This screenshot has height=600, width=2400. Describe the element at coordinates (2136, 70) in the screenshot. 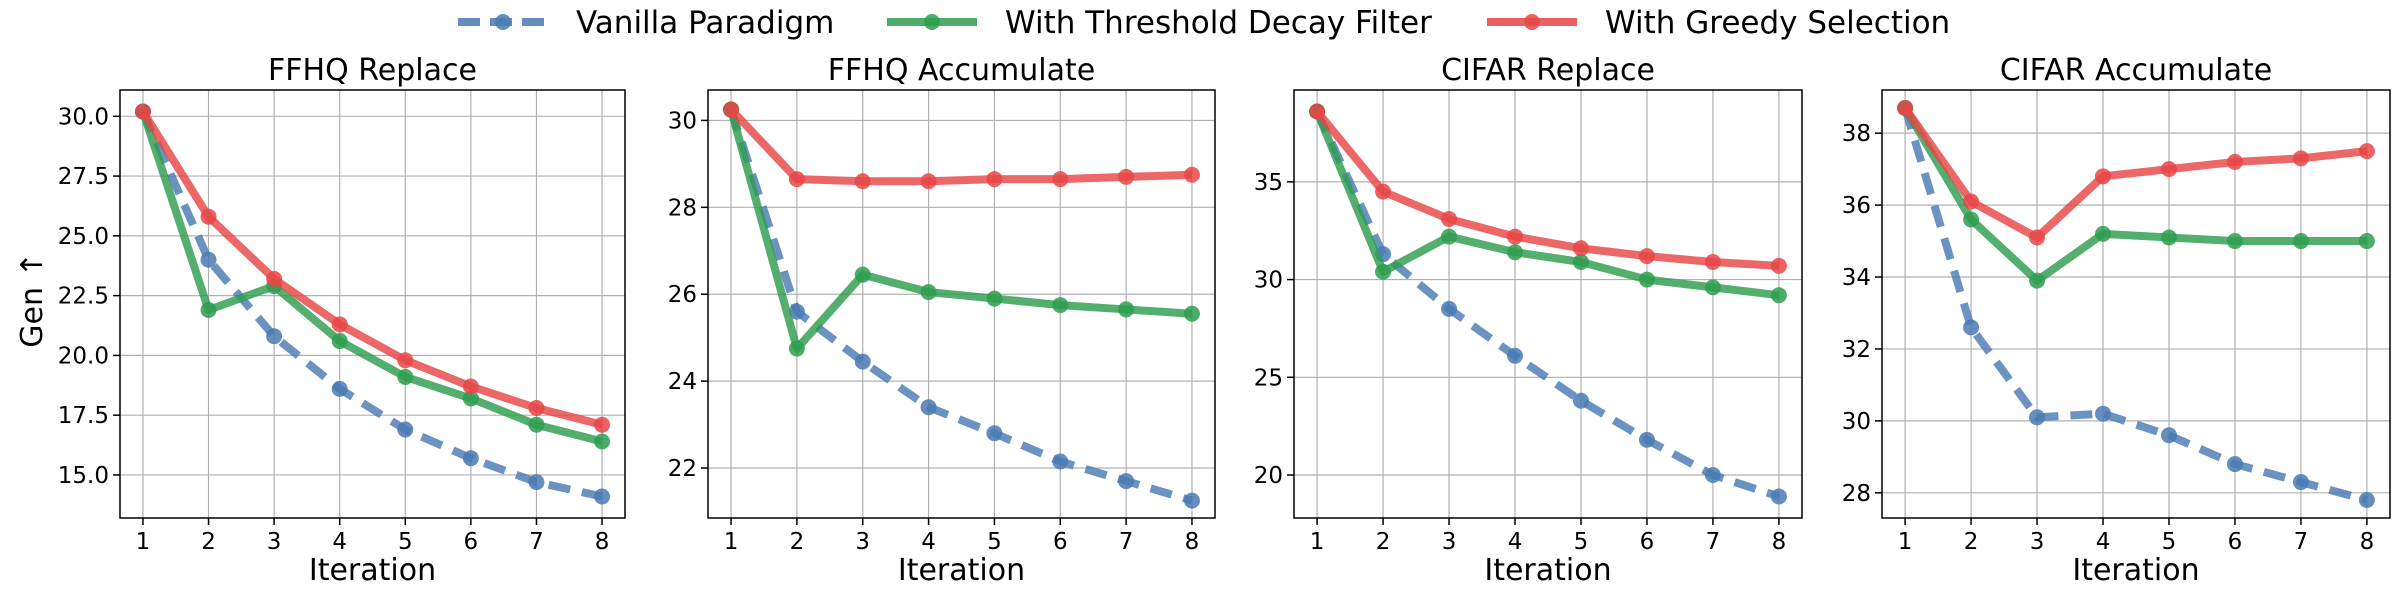

I see `panel-title: CIFAR Accumulate` at that location.